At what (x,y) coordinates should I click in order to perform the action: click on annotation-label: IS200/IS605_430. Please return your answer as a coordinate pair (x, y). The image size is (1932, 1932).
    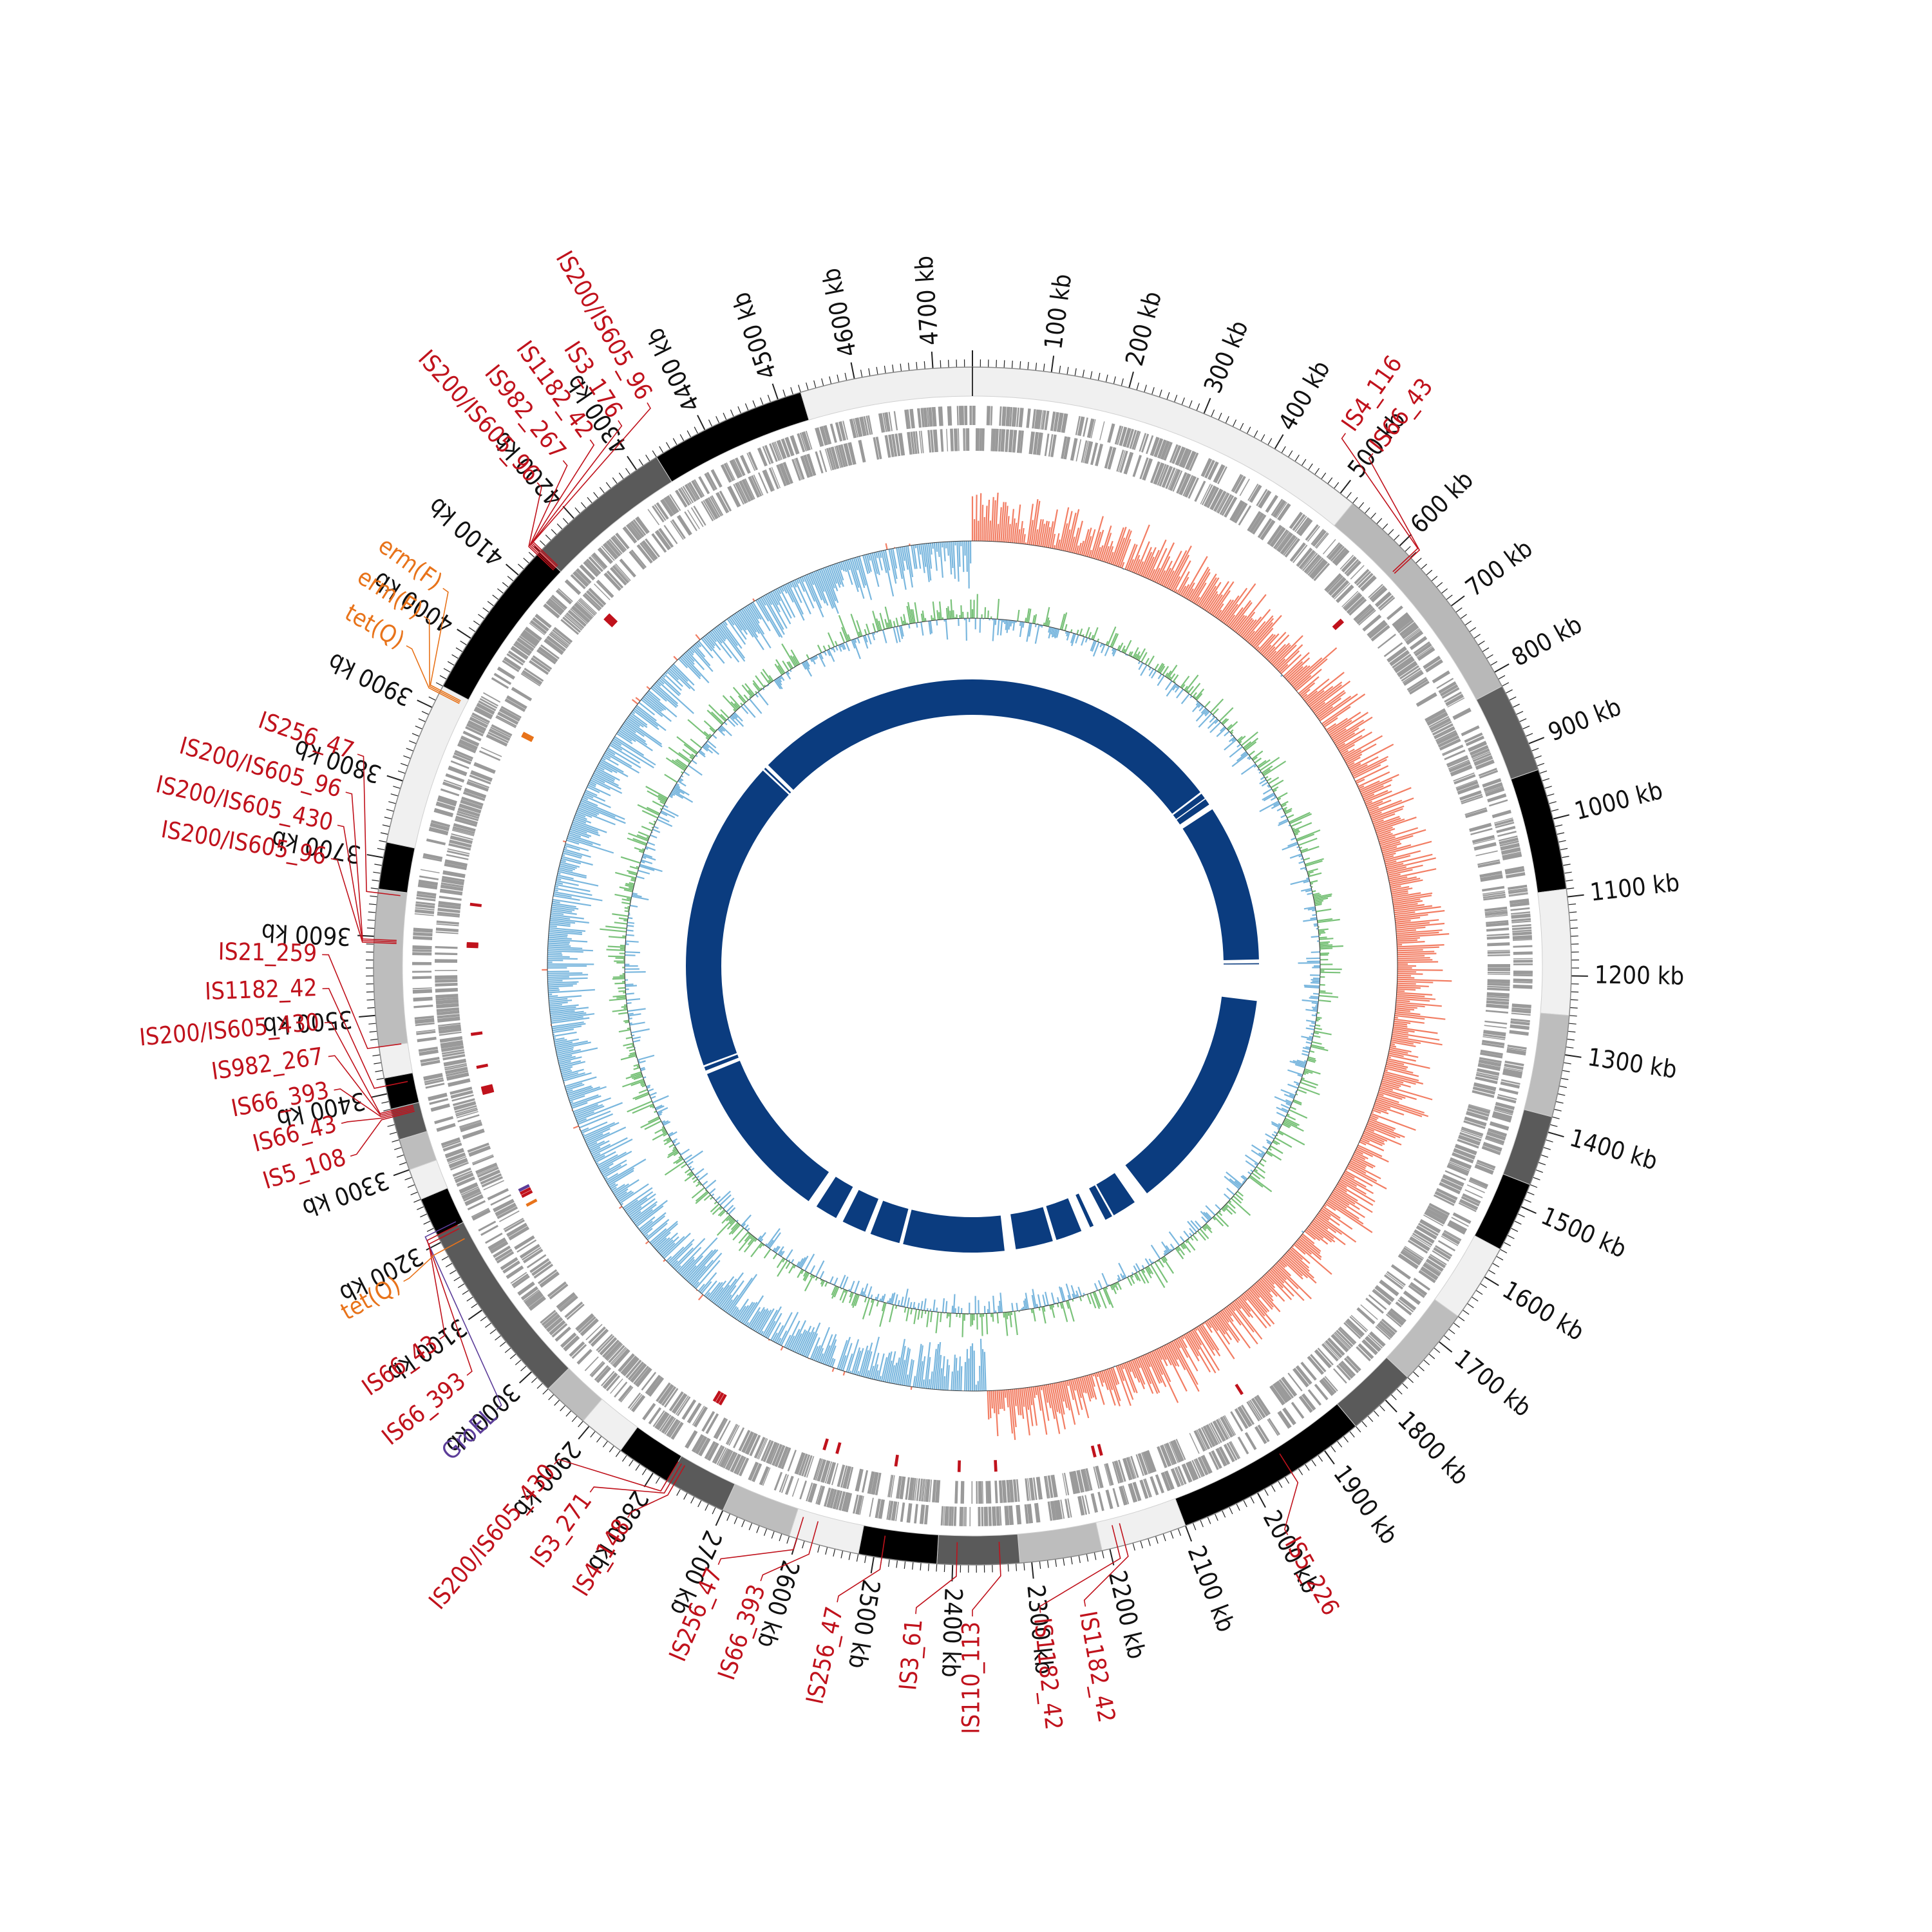
    Looking at the image, I should click on (230, 1029).